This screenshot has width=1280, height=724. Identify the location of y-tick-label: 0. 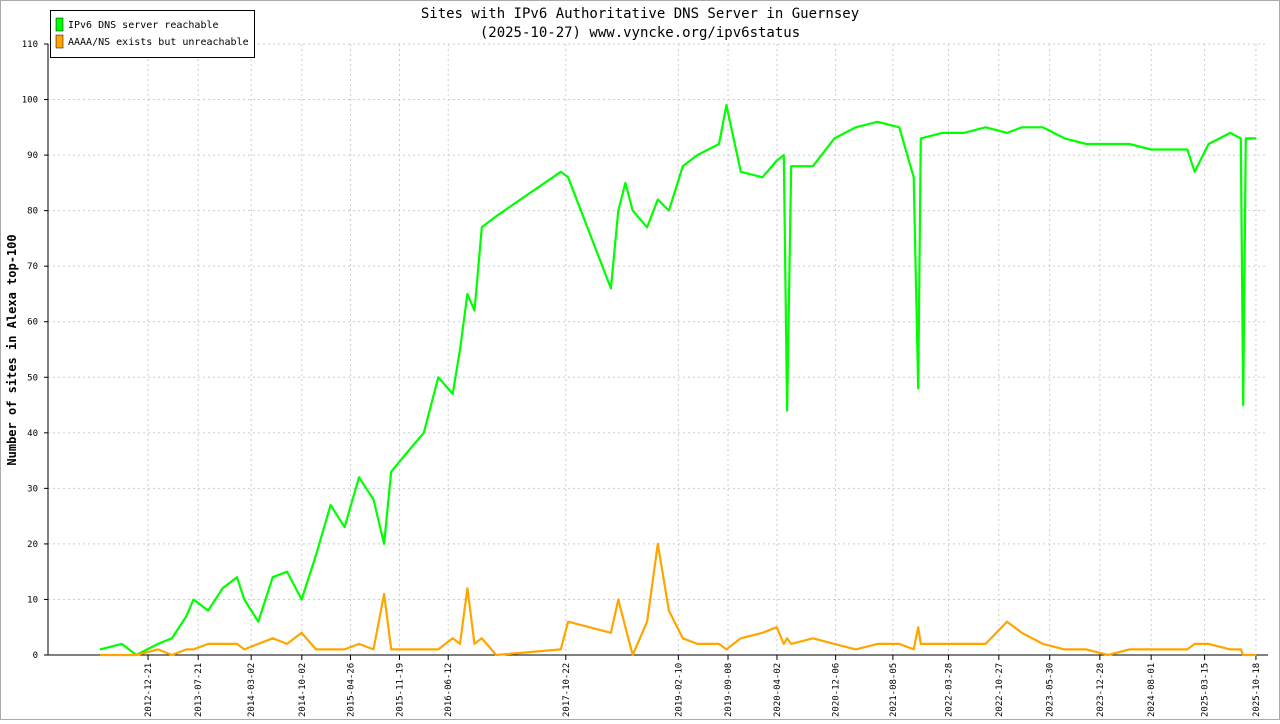
(35, 656).